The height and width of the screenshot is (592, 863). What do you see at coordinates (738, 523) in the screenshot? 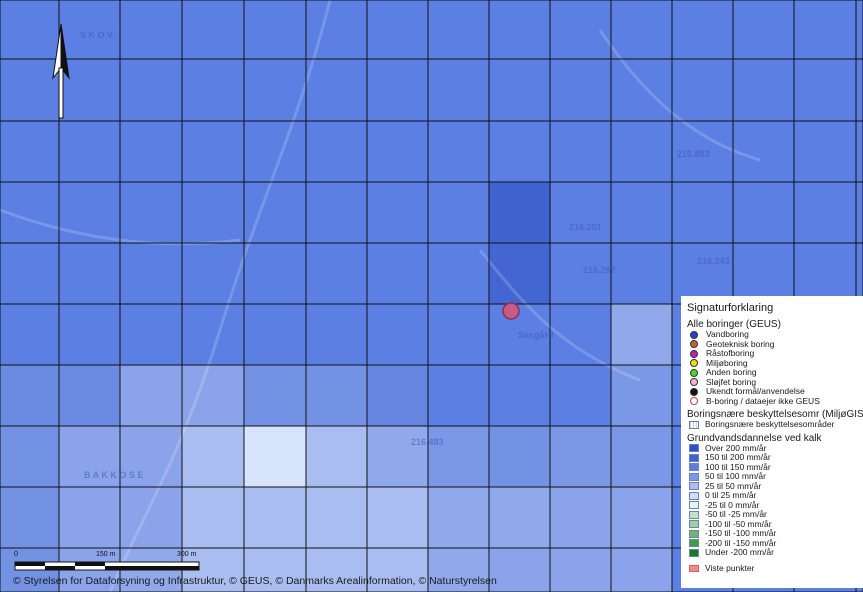
I see `legend-item-label: -100 til -50 mm/år` at bounding box center [738, 523].